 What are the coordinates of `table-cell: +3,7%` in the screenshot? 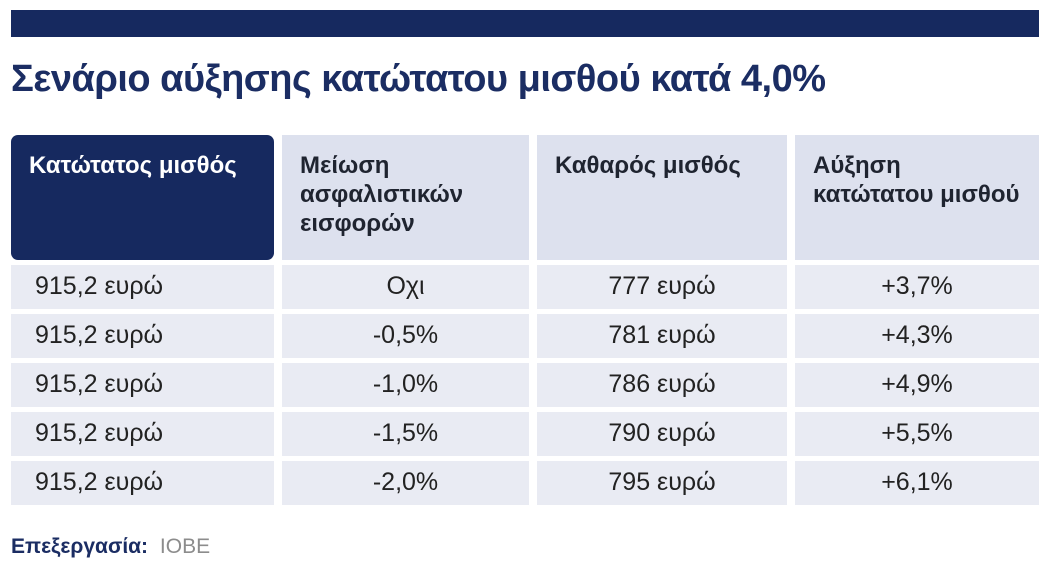 It's located at (917, 286).